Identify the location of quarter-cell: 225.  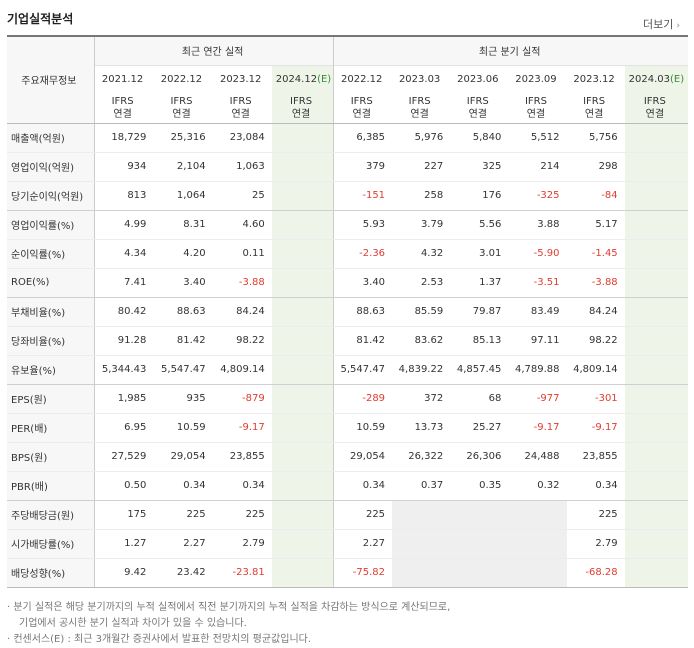
(363, 515).